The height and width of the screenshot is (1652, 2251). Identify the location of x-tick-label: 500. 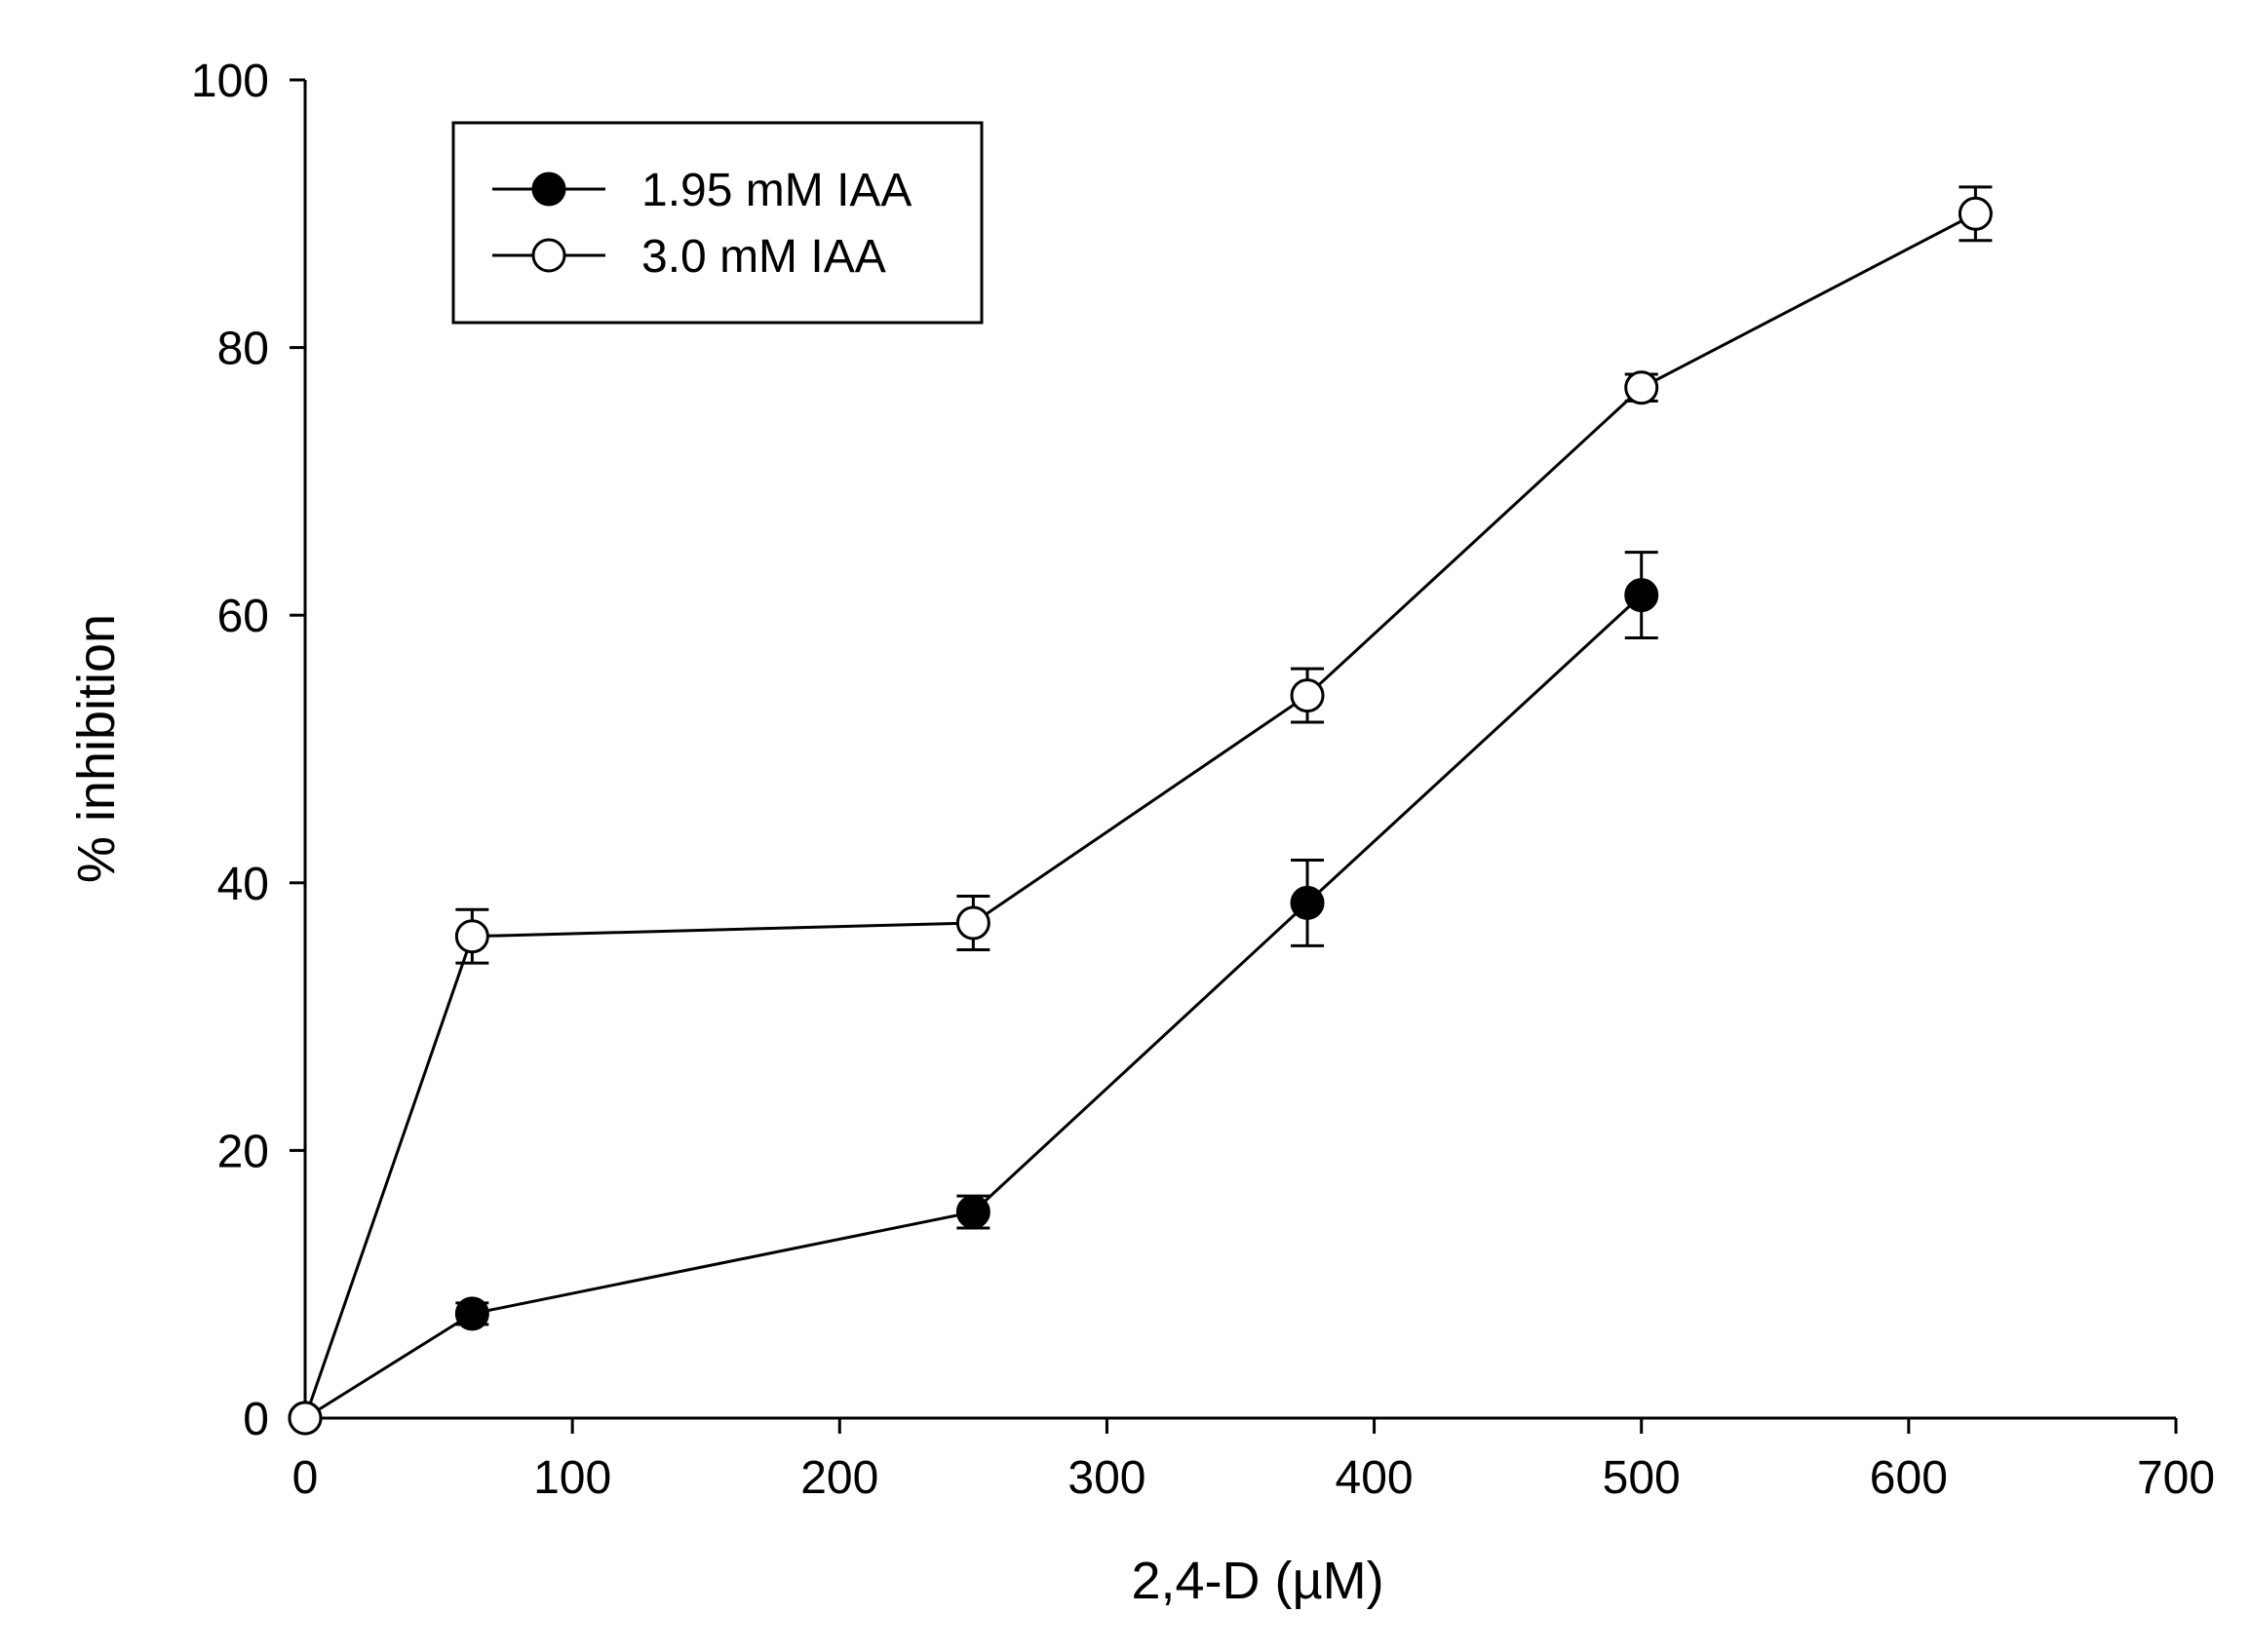
(1642, 1478).